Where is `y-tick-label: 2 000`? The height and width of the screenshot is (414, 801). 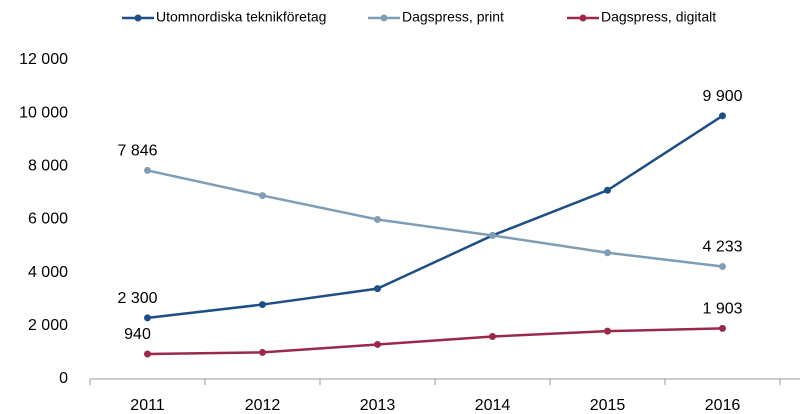 y-tick-label: 2 000 is located at coordinates (48, 325).